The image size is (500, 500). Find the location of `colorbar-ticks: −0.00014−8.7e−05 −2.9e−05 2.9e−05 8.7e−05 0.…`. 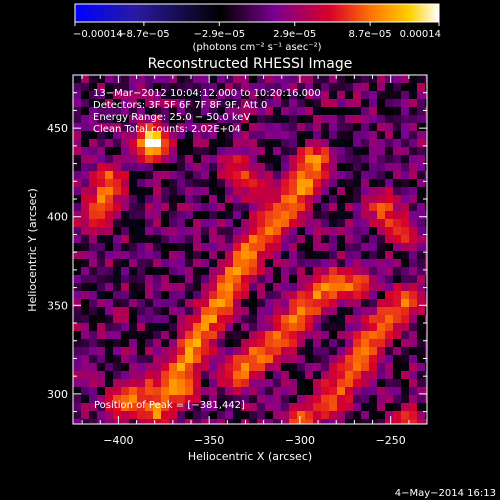

colorbar-ticks: −0.00014−8.7e−05 −2.9e−05 2.9e−05 8.7e−05 0.… is located at coordinates (257, 31).